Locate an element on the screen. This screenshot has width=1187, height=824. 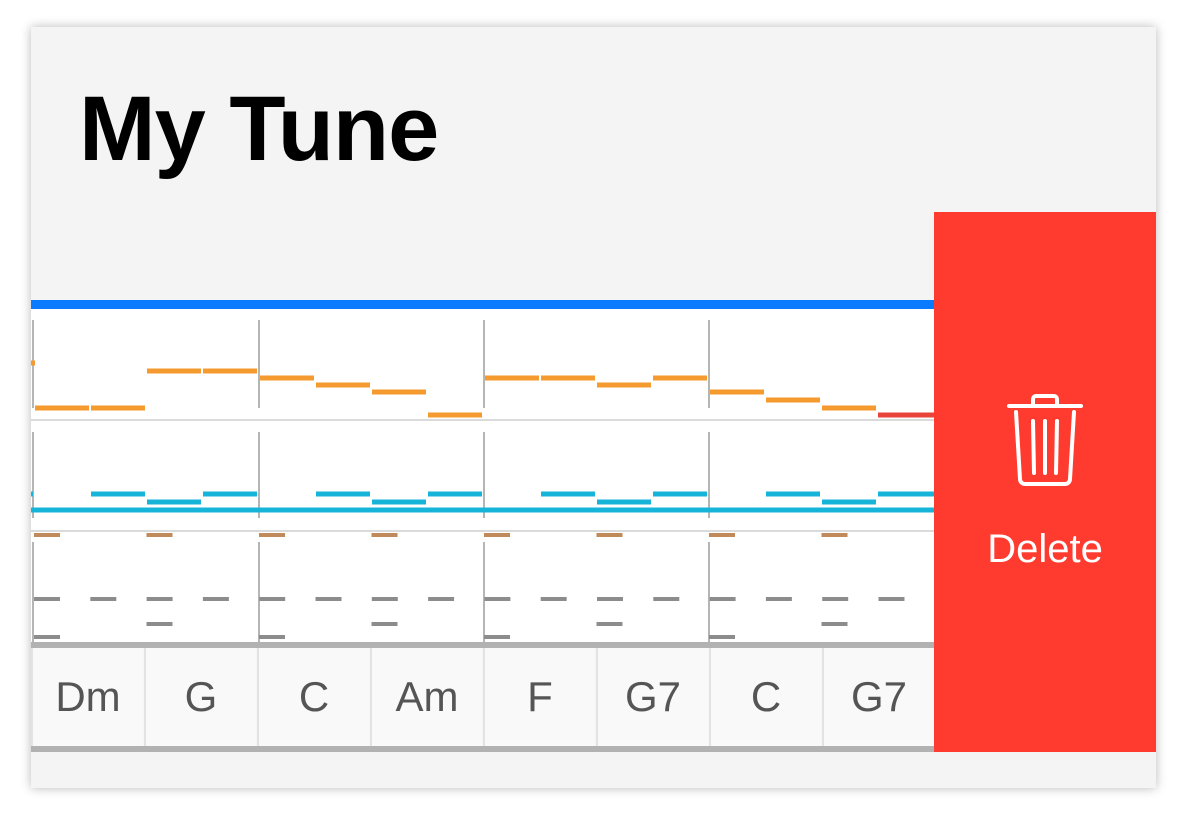
delete-label: Delete is located at coordinates (1045, 549).